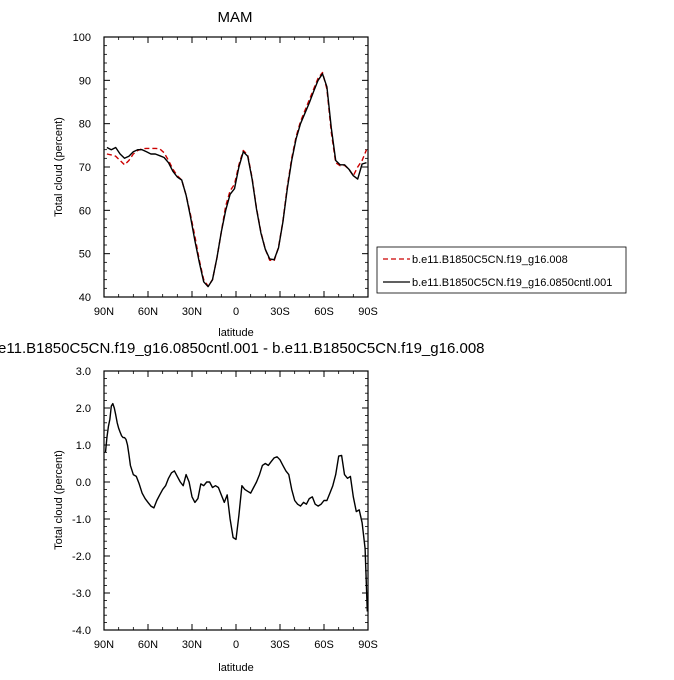 The image size is (674, 680). Describe the element at coordinates (192, 645) in the screenshot. I see `chart2-x-tick-label: 30N` at that location.